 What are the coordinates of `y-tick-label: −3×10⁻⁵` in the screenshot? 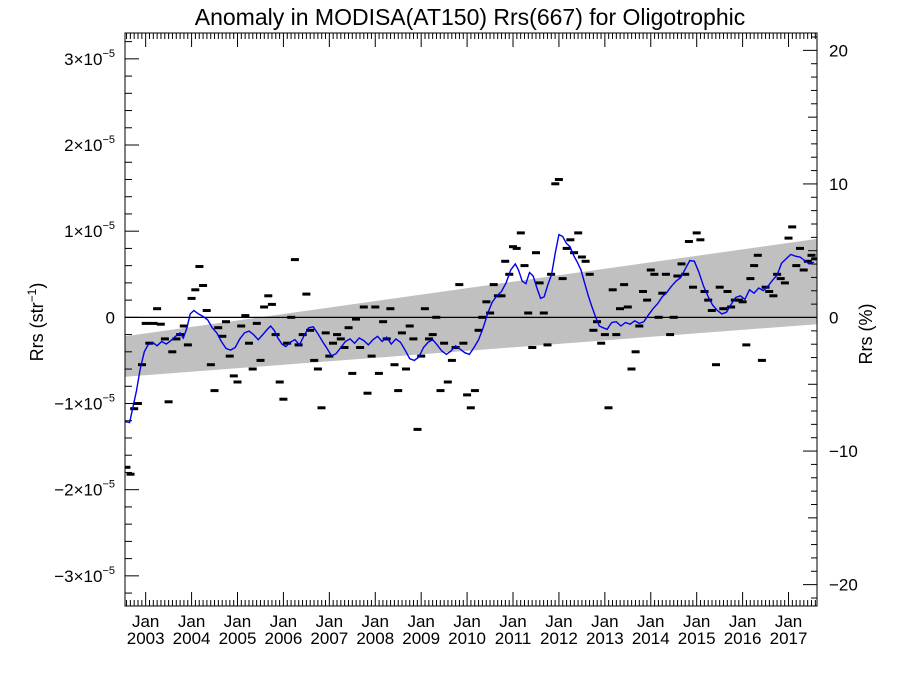 It's located at (84, 575).